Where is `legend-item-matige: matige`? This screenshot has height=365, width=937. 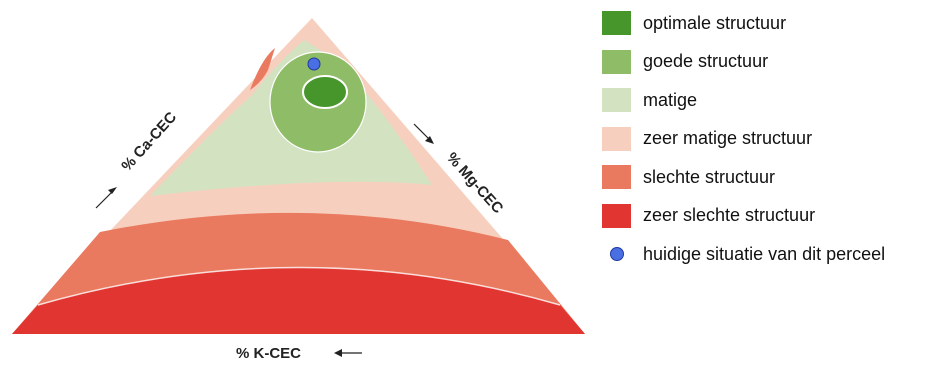 legend-item-matige: matige is located at coordinates (769, 100).